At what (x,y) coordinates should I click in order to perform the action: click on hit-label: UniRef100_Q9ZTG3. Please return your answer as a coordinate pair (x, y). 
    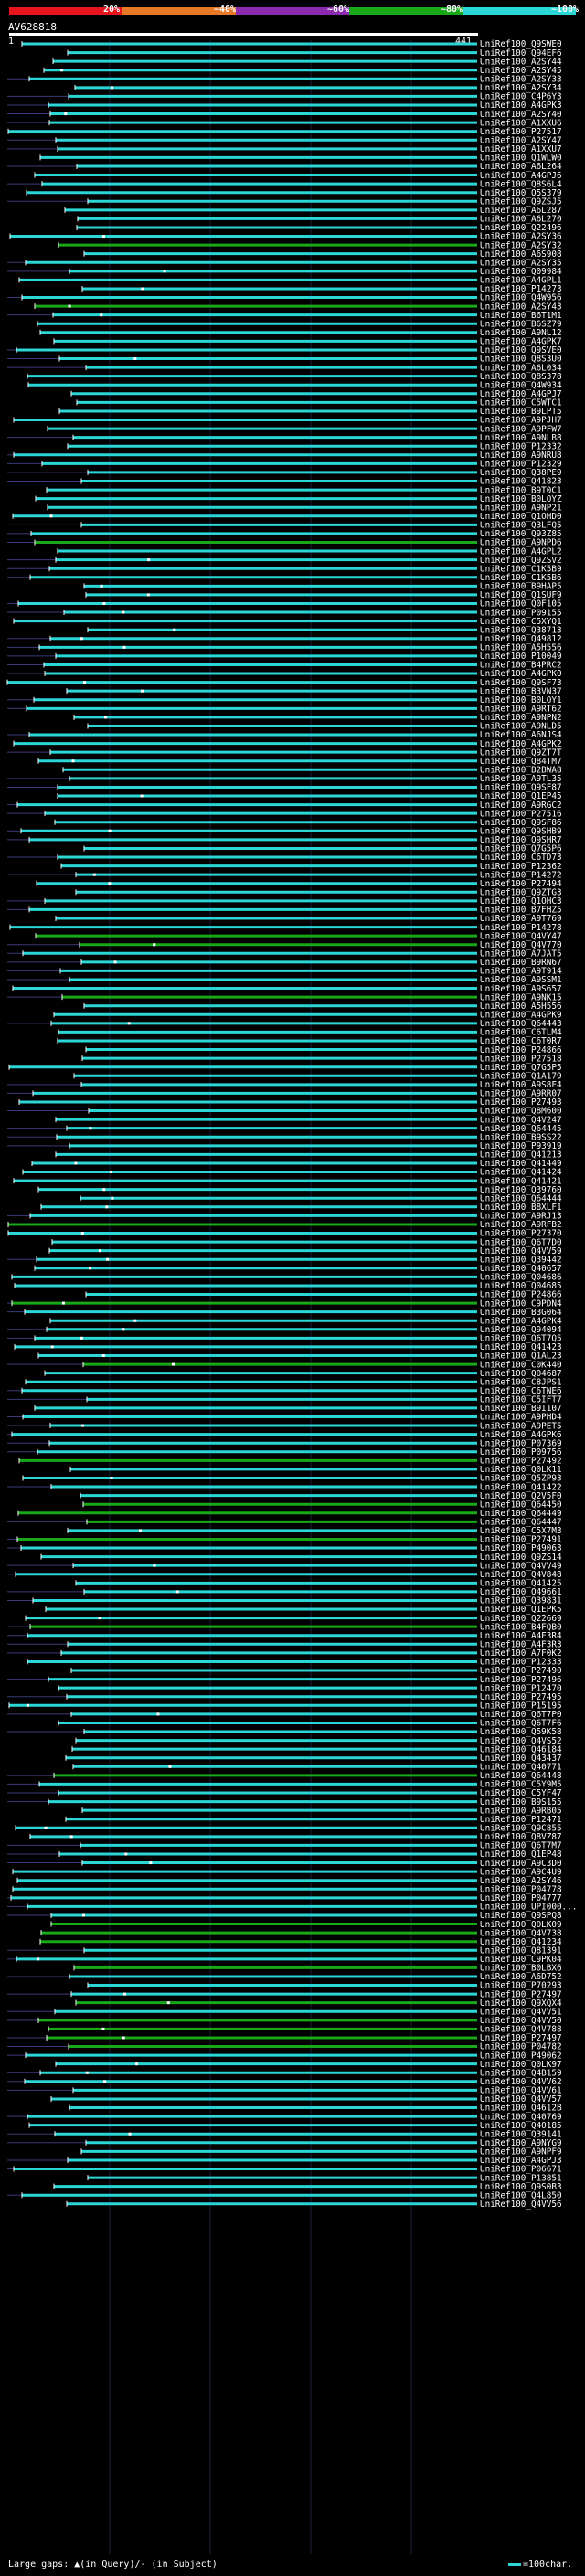
    Looking at the image, I should click on (521, 892).